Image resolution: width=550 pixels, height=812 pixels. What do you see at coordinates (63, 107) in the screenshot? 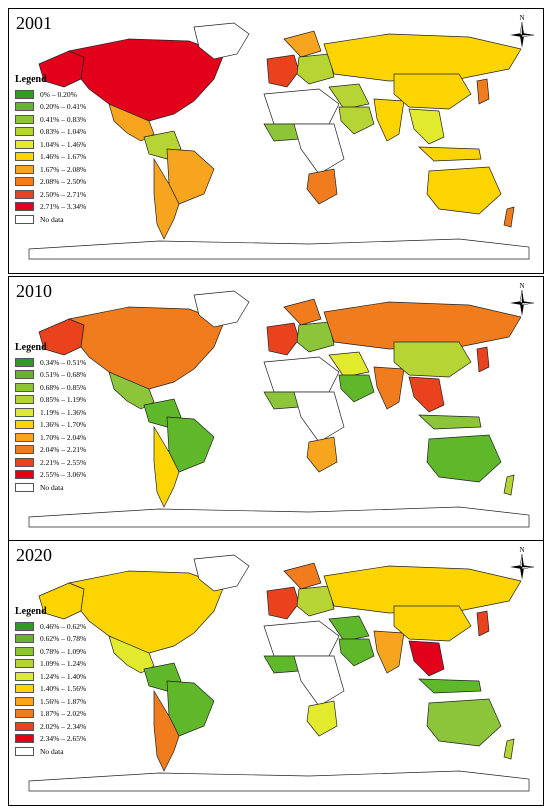
I see `legend-label: 0.20% – 0.41%` at bounding box center [63, 107].